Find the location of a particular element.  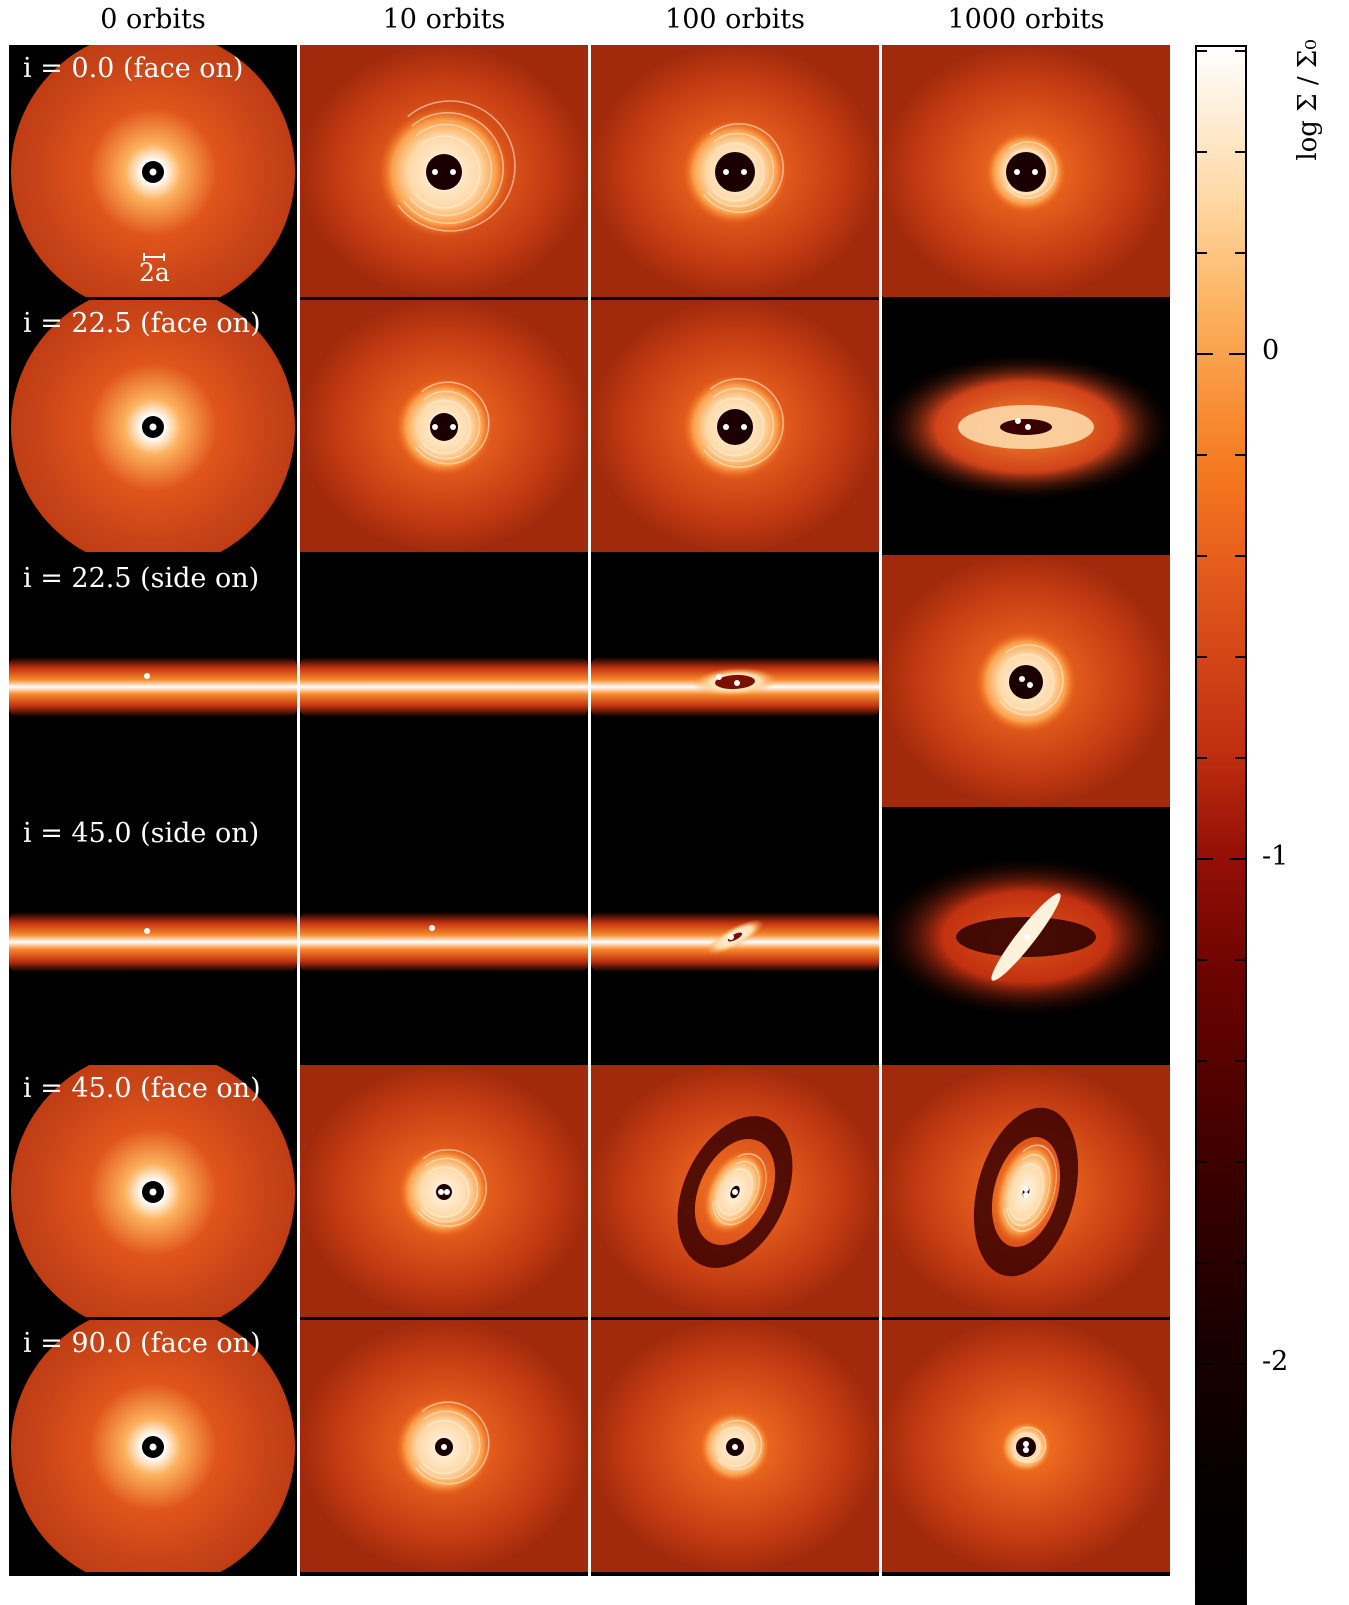

panel-r2-c0: i = 22.5 (side on) is located at coordinates (153, 683).